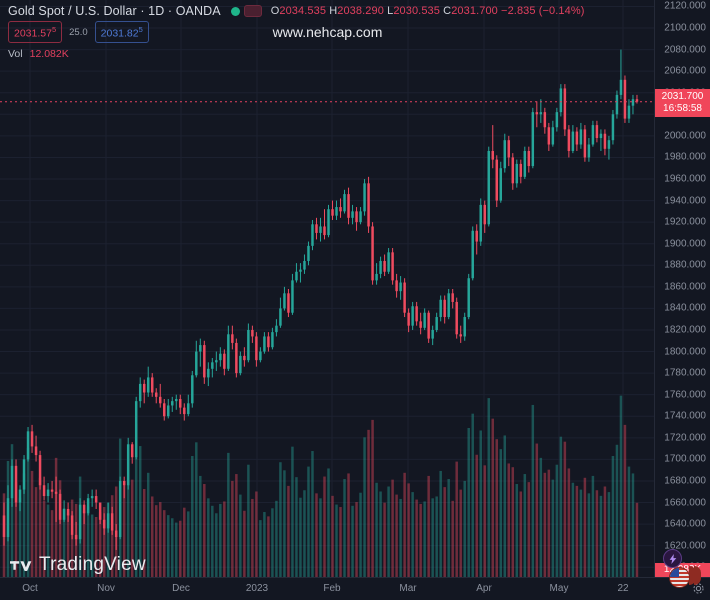 This screenshot has height=600, width=710. What do you see at coordinates (685, 373) in the screenshot?
I see `price-tick: 1780.000` at bounding box center [685, 373].